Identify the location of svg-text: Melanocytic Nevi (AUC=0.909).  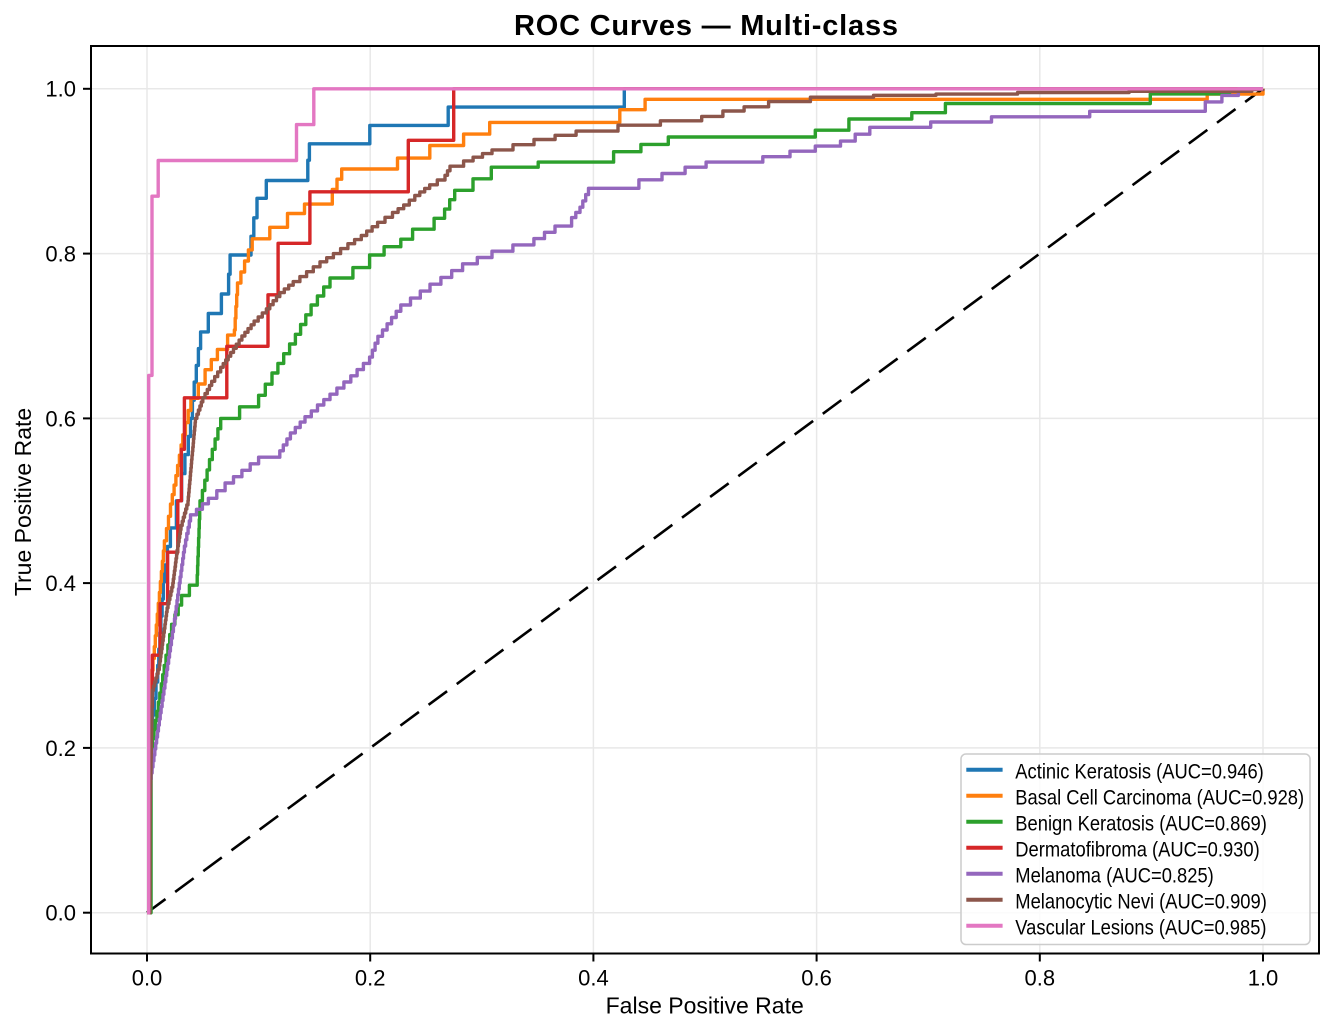
(1141, 902).